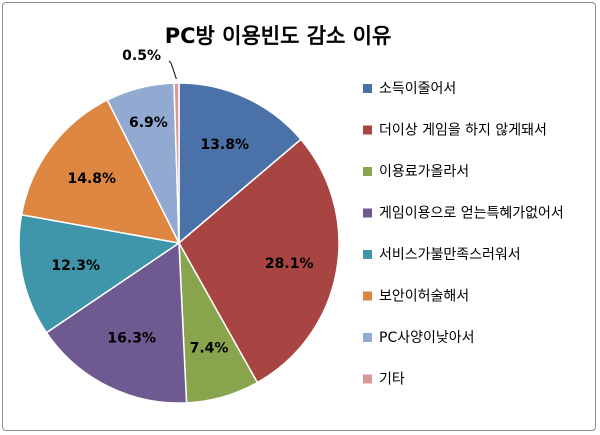 Image resolution: width=600 pixels, height=435 pixels. I want to click on legend-label-slice-5: 서비스가불만족스러워서, so click(450, 255).